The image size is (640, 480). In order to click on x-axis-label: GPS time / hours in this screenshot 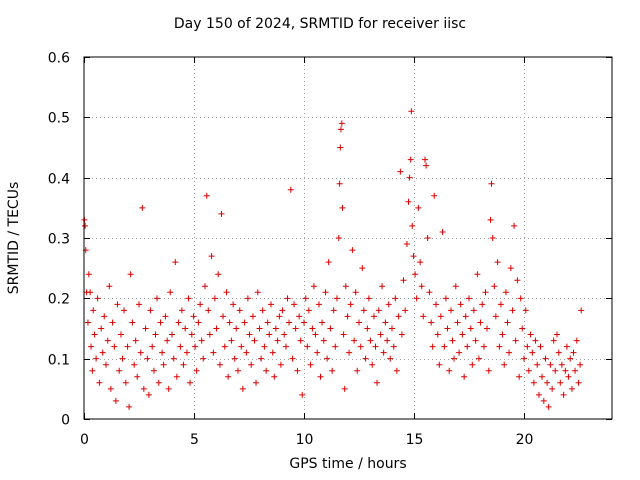, I will do `click(348, 464)`.